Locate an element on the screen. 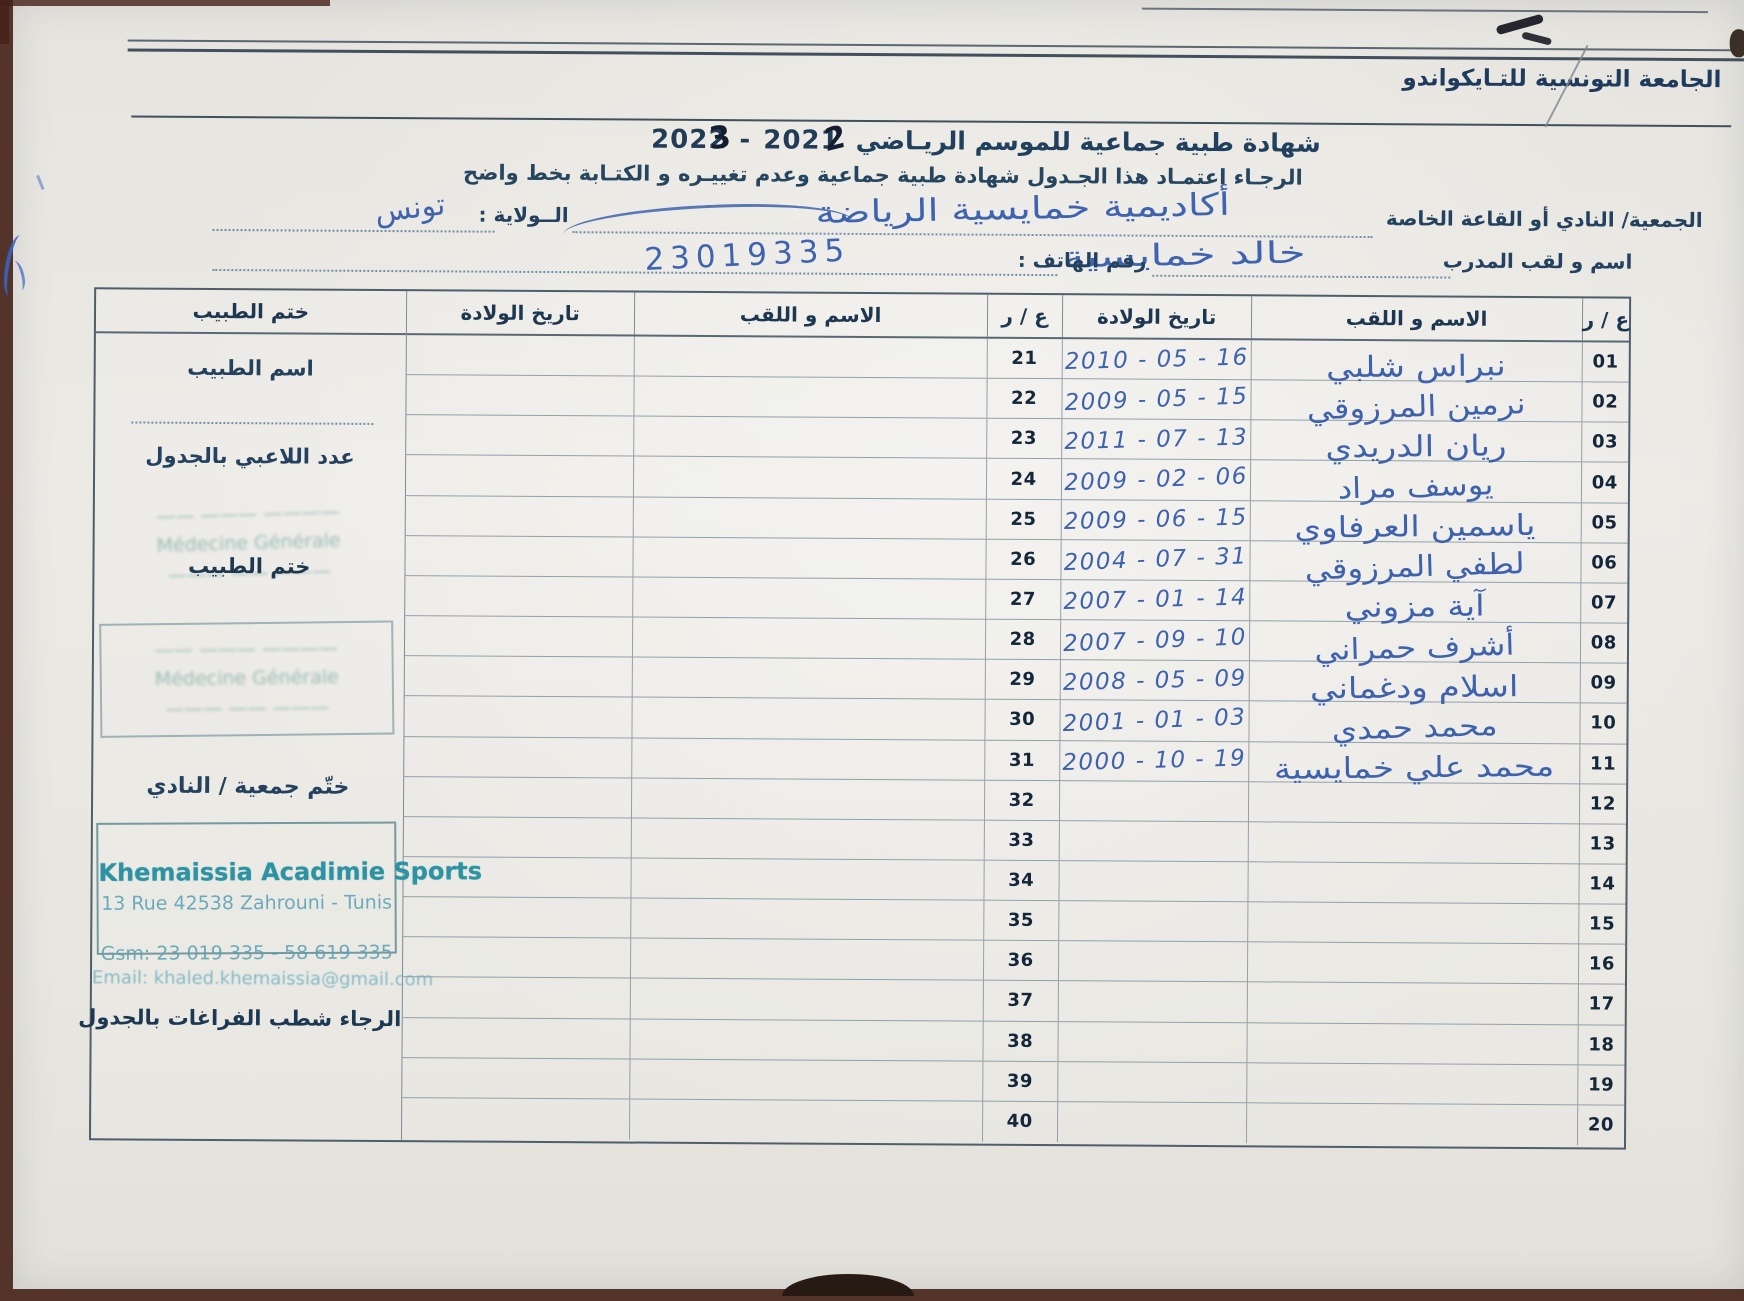 Image resolution: width=1744 pixels, height=1301 pixels. dob-handwritten-value: 2009 - 06 - 15 is located at coordinates (1155, 520).